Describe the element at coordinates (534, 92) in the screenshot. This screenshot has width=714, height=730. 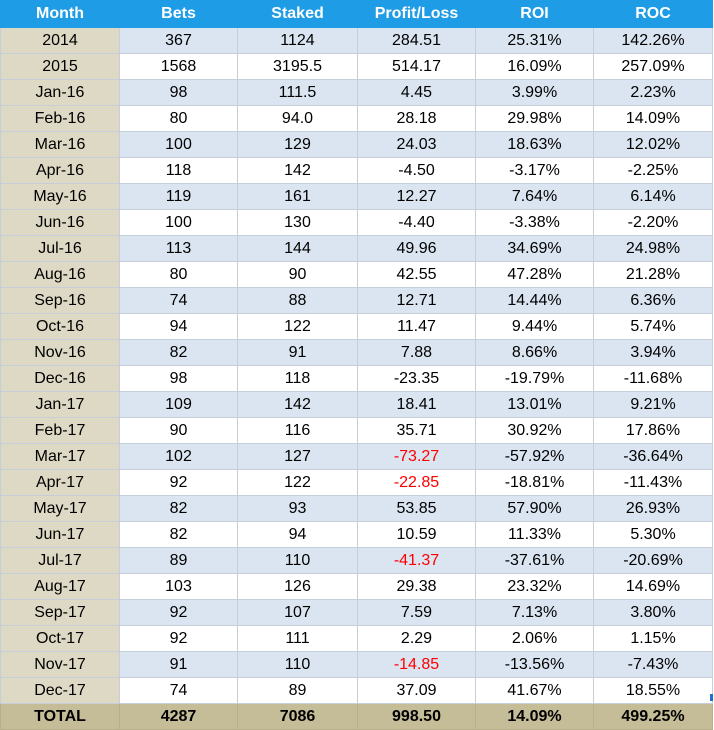
I see `cell-roi: 3.99%` at that location.